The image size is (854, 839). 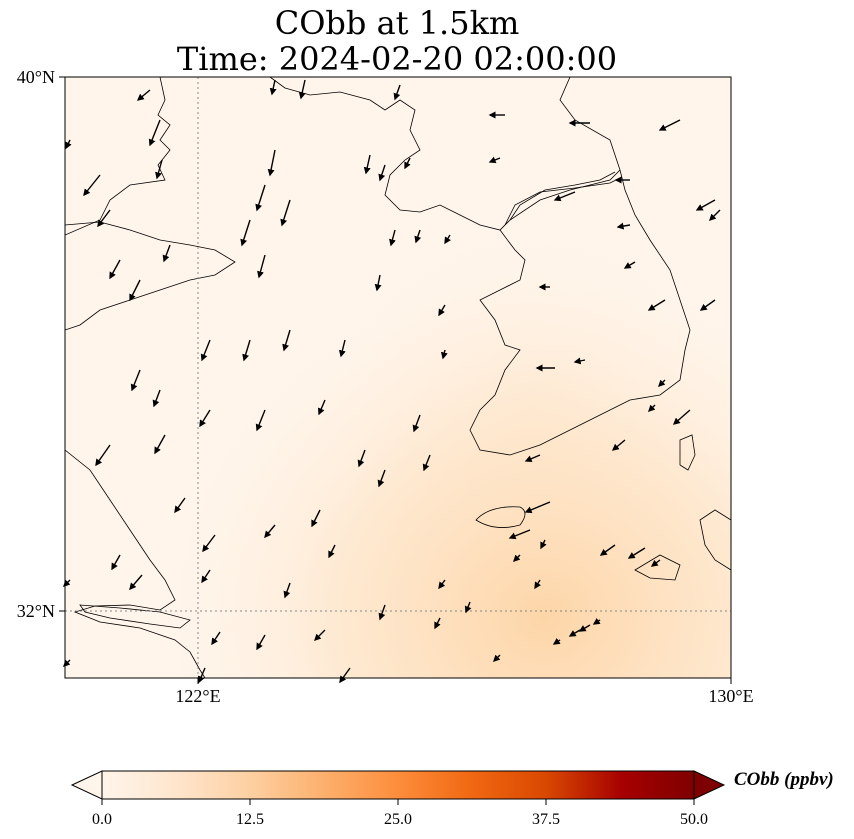 I want to click on lat-label-32n: 32°N, so click(x=36, y=611).